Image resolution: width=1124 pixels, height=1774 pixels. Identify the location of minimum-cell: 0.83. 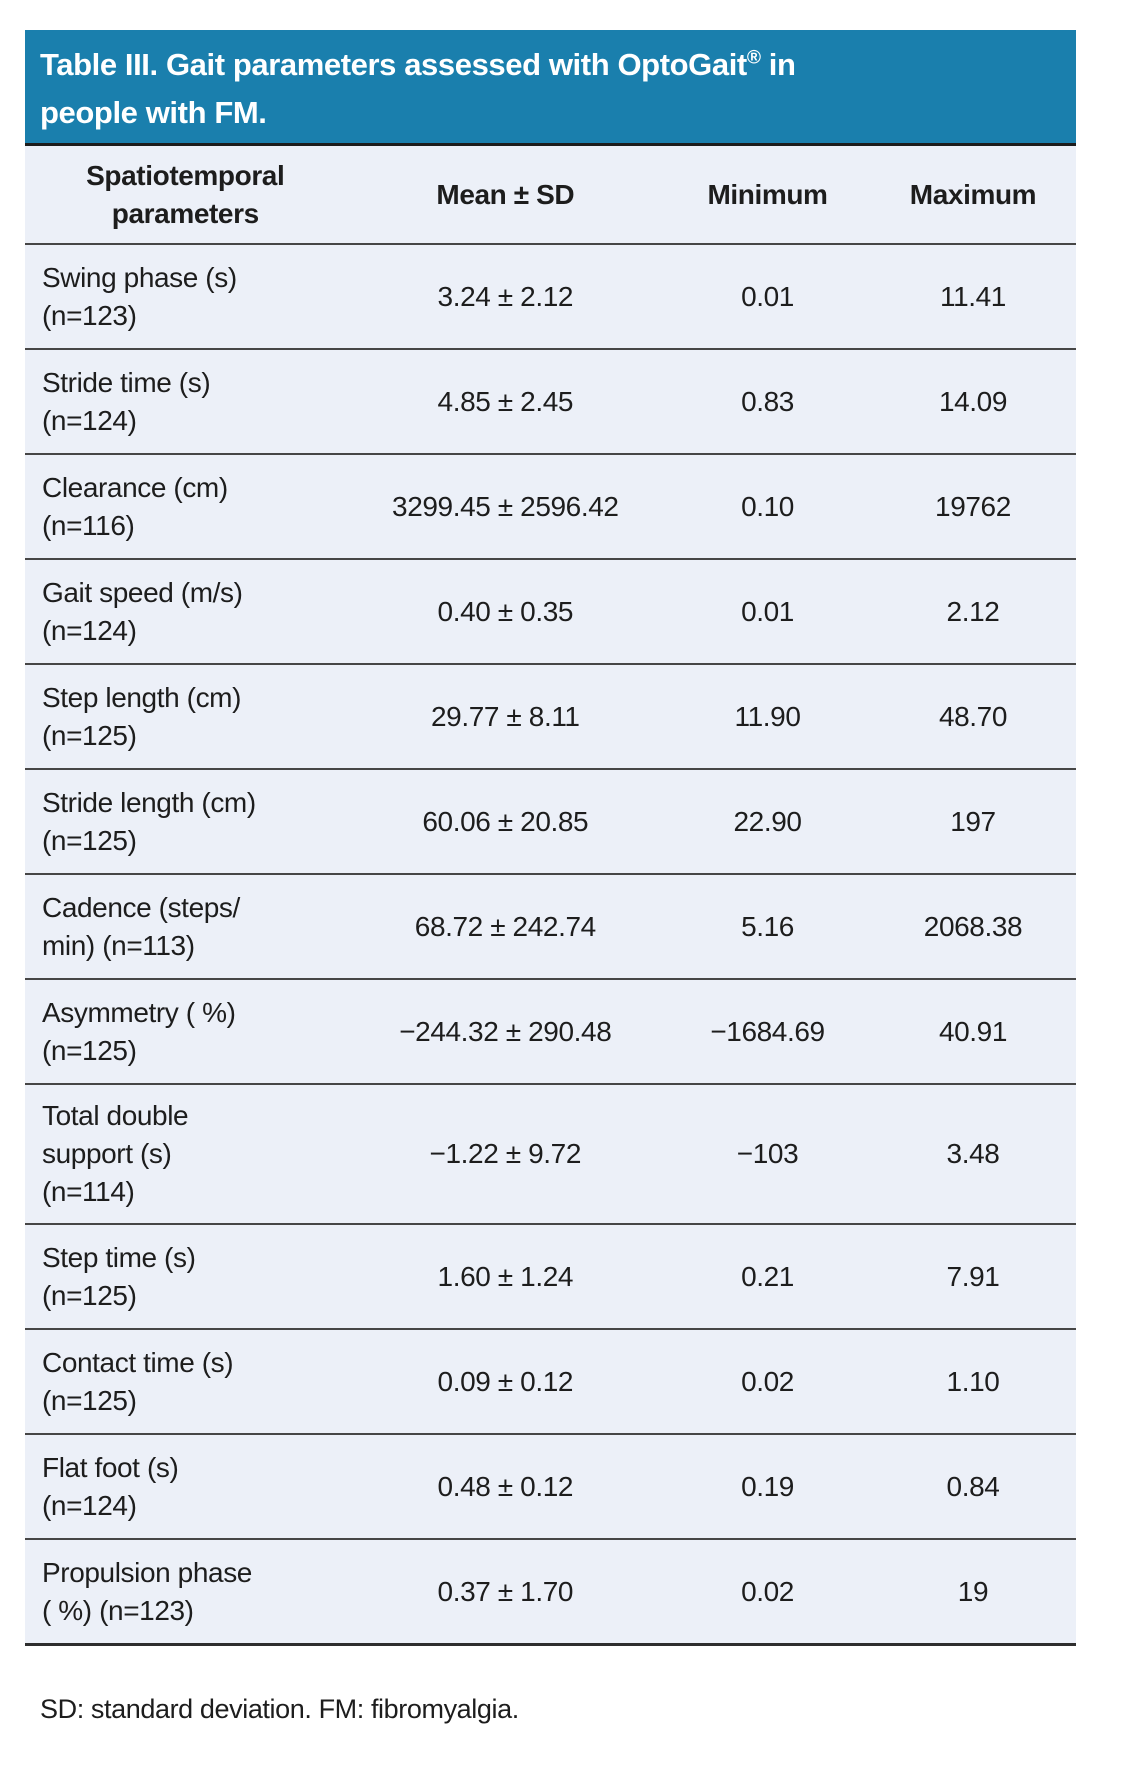
(767, 401).